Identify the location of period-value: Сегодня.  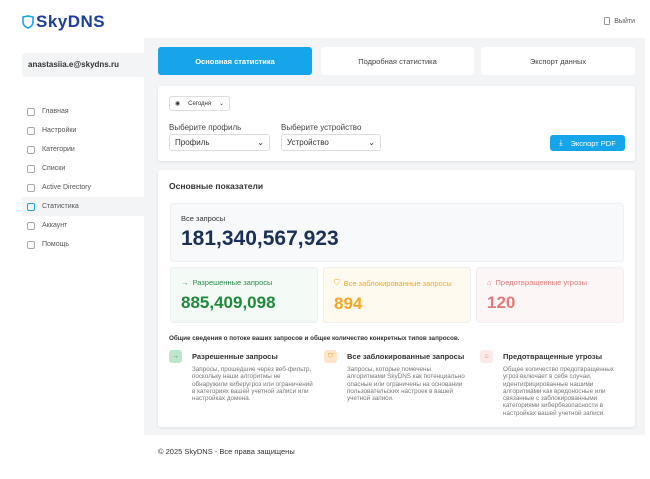
(200, 103).